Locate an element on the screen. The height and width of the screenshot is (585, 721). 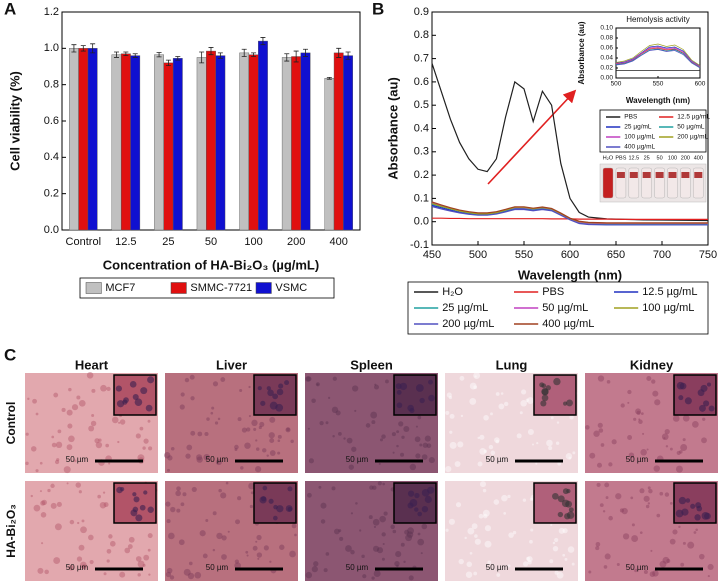
x-tick-label: 25 is located at coordinates (168, 242).